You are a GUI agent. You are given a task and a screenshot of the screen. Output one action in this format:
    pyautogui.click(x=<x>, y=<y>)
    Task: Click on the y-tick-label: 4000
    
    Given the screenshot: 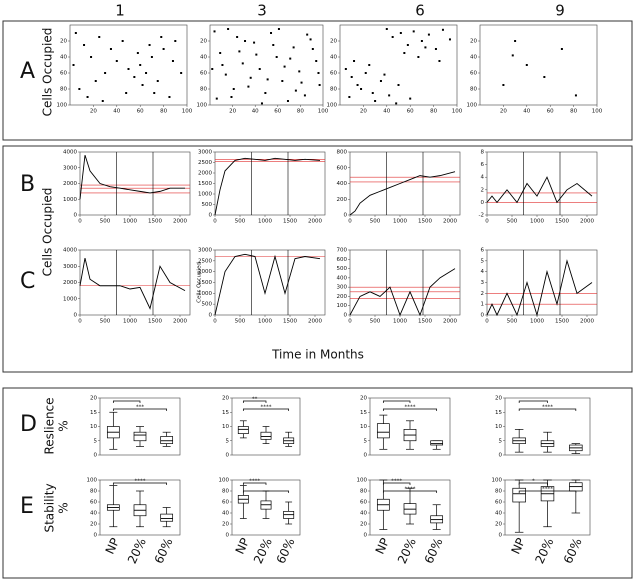 What is the action you would take?
    pyautogui.click(x=70, y=251)
    